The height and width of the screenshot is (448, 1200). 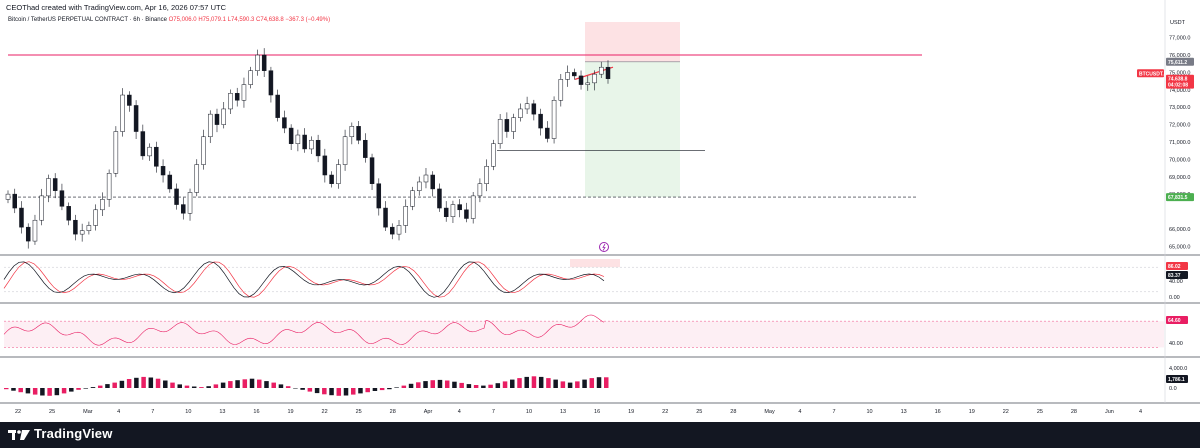 I want to click on price-tick-label: 72,000.0, so click(x=1179, y=126).